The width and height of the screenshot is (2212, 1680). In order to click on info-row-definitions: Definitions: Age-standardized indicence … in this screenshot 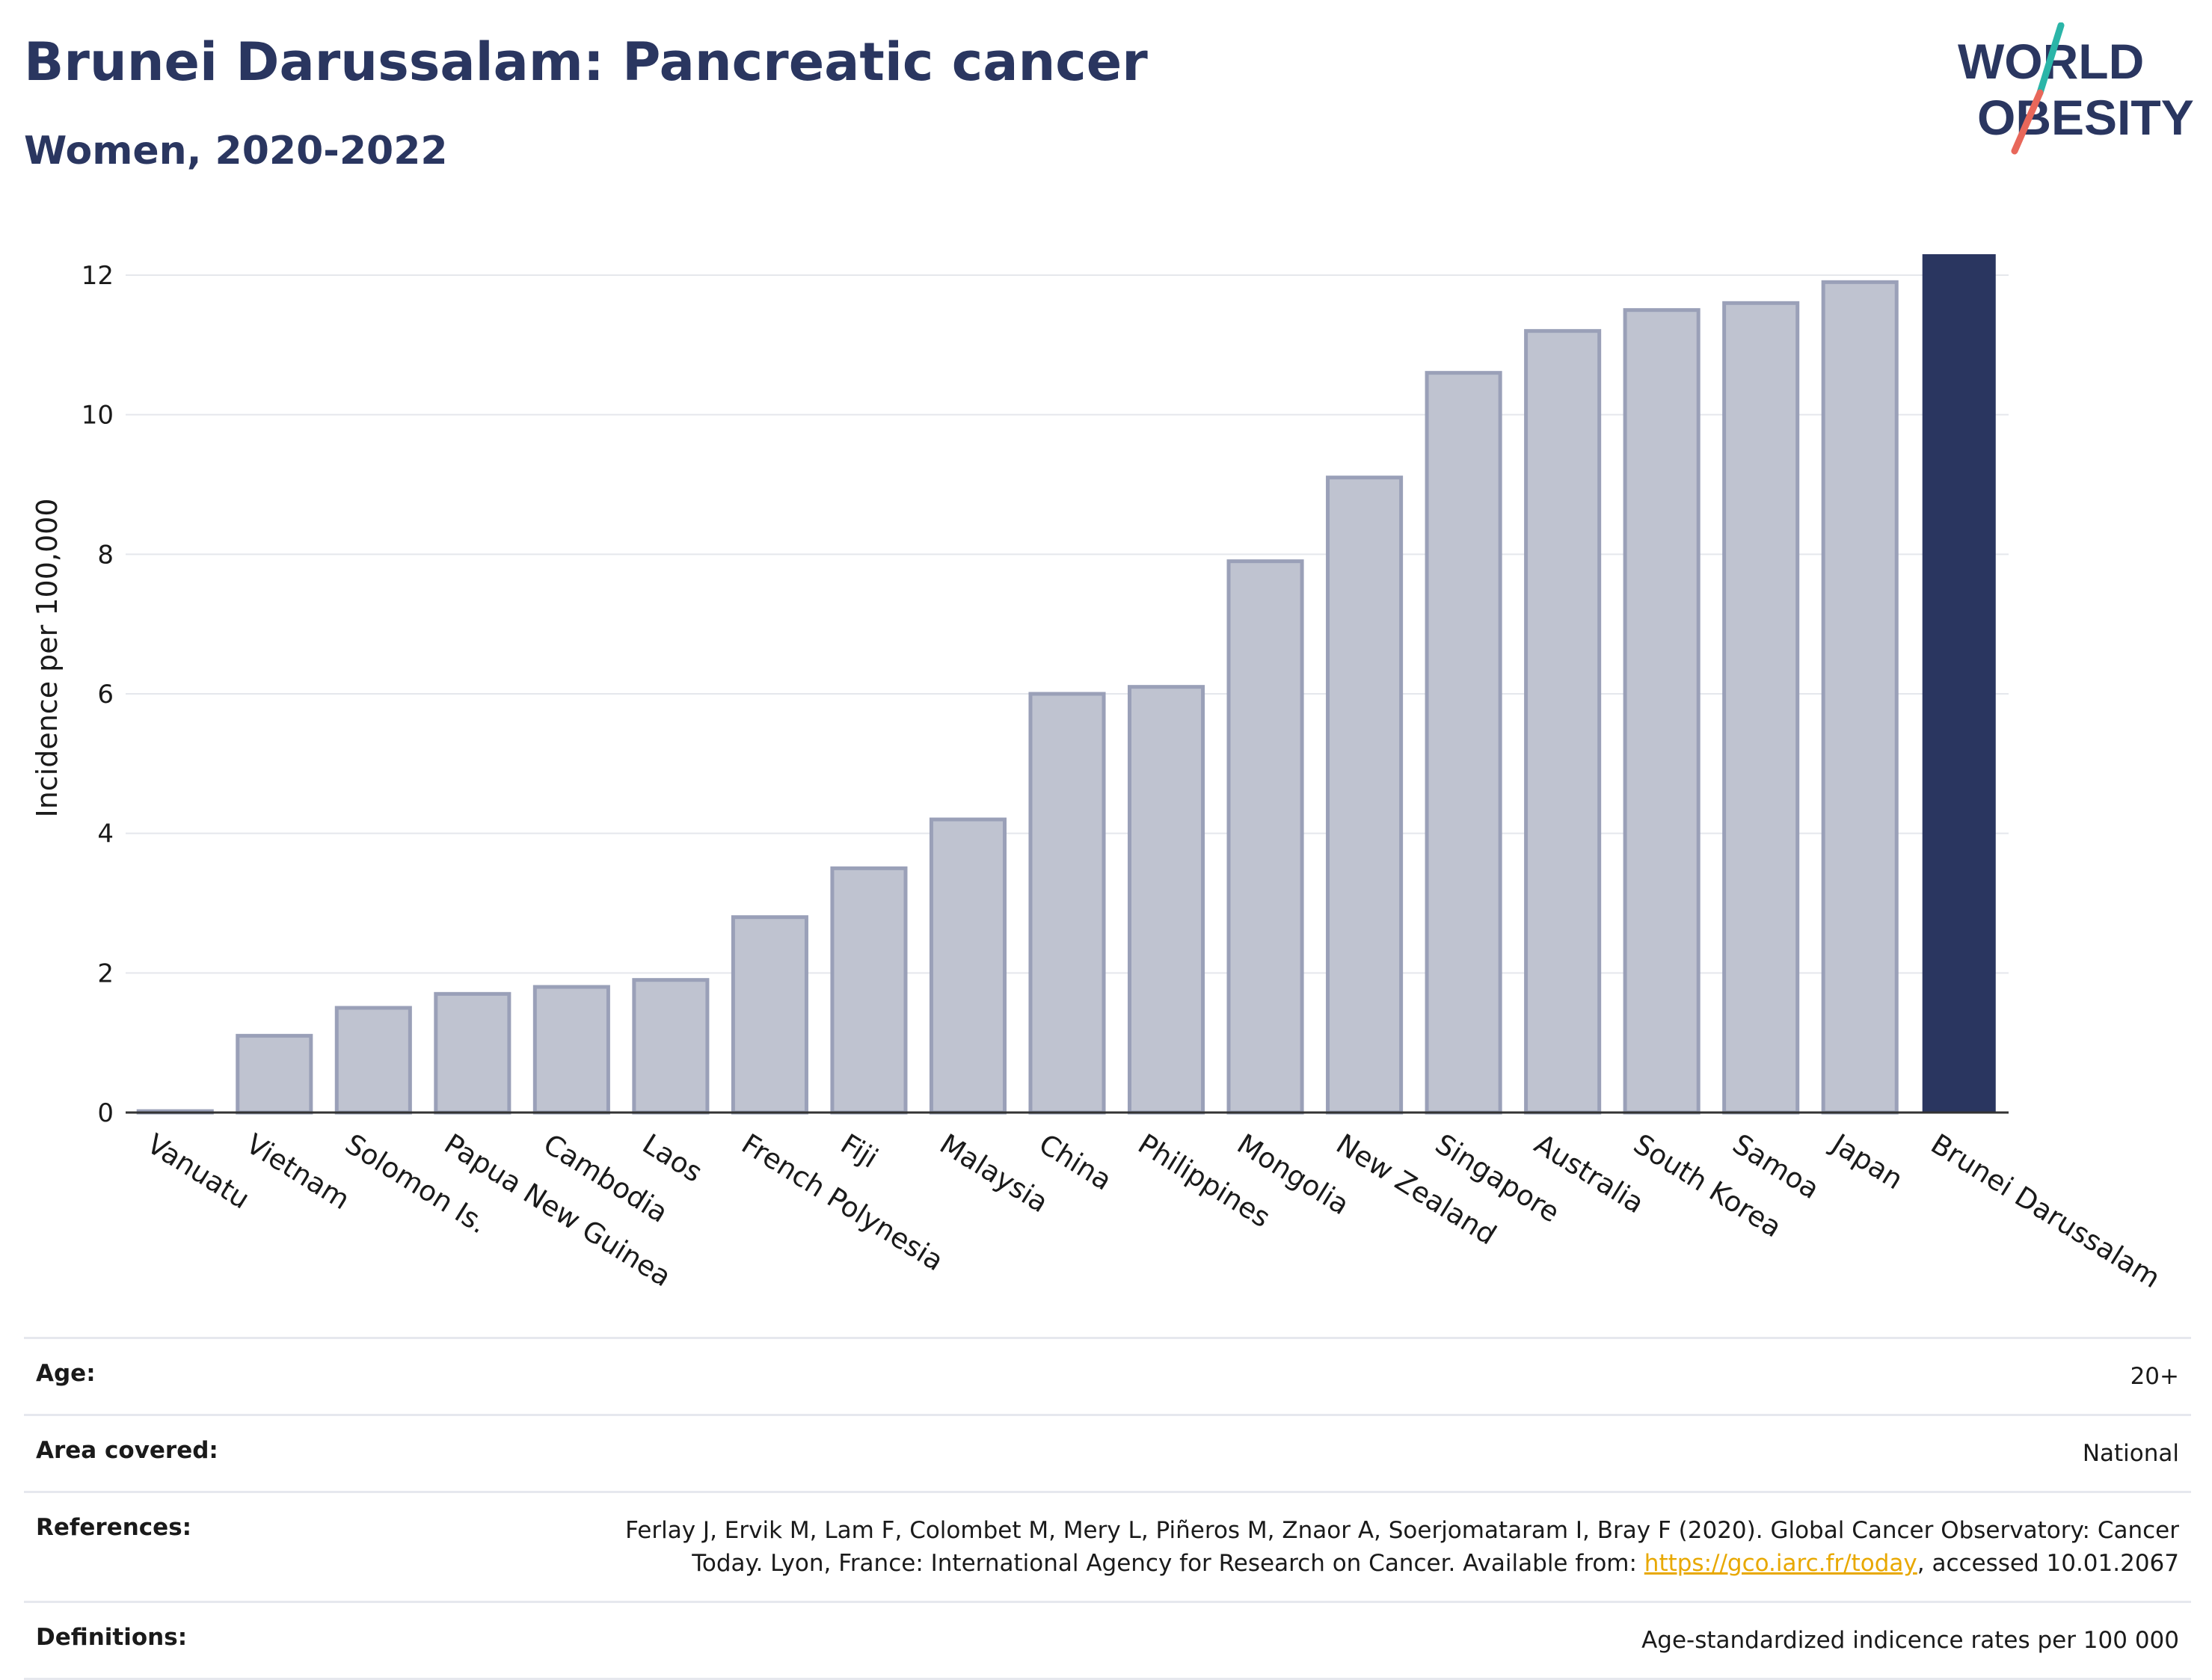, I will do `click(1107, 1640)`.